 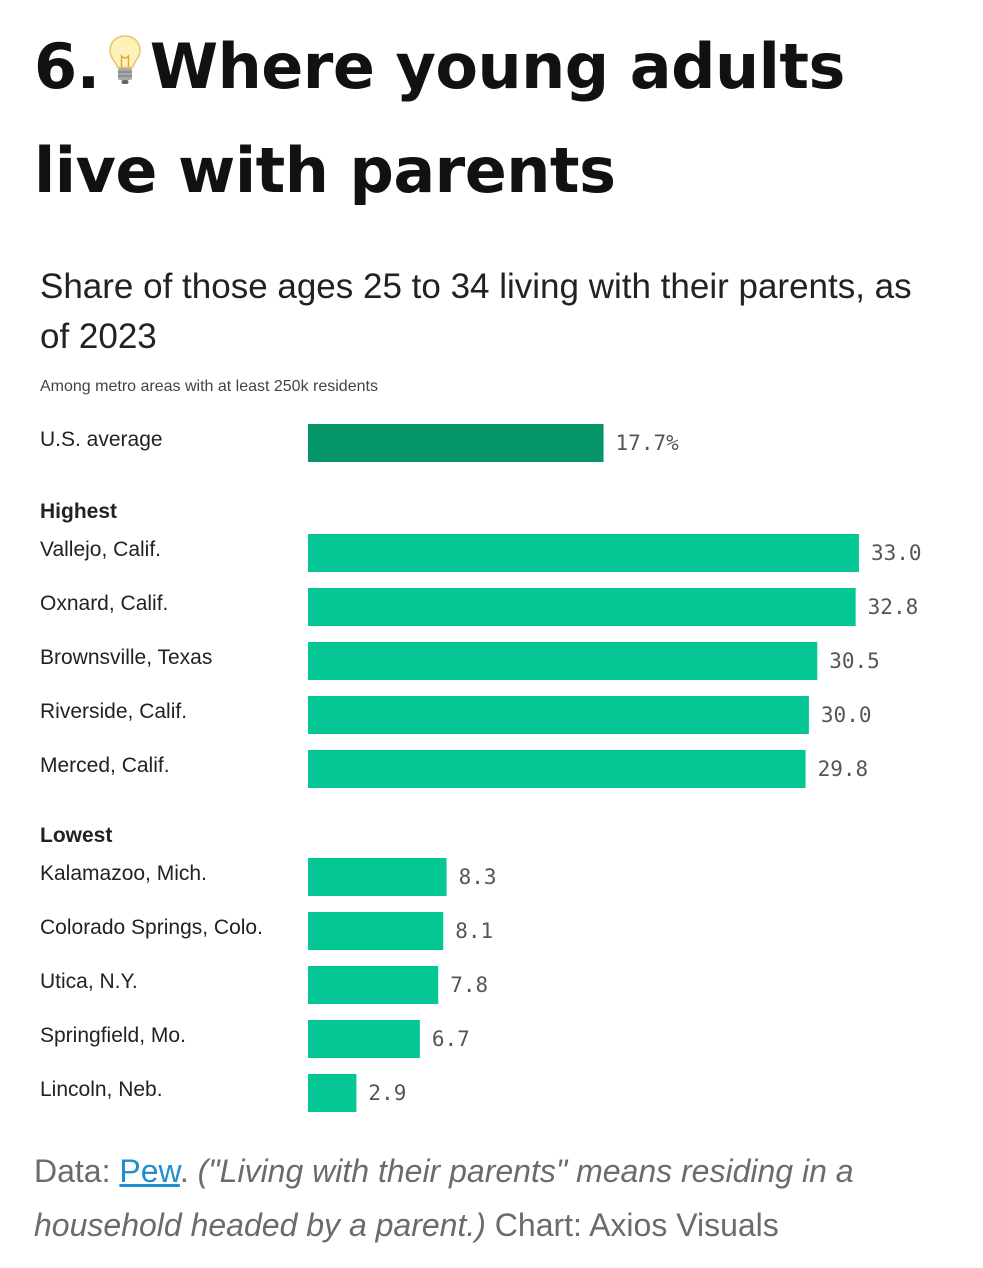 I want to click on value-label: 33.0, so click(x=896, y=553).